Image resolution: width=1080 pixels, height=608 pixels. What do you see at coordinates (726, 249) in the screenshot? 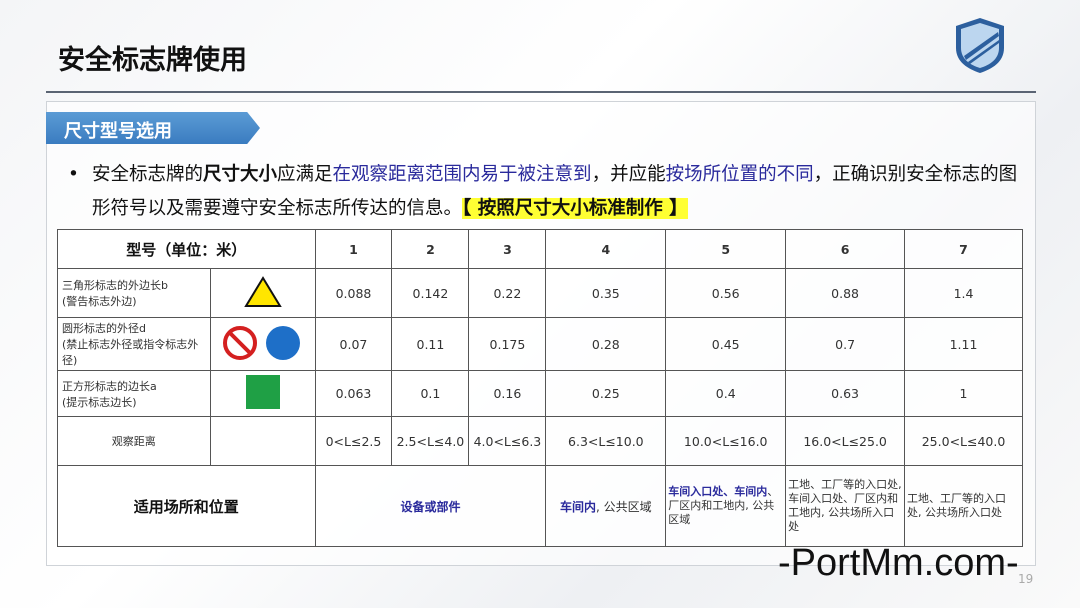
I see `model-header: 5` at bounding box center [726, 249].